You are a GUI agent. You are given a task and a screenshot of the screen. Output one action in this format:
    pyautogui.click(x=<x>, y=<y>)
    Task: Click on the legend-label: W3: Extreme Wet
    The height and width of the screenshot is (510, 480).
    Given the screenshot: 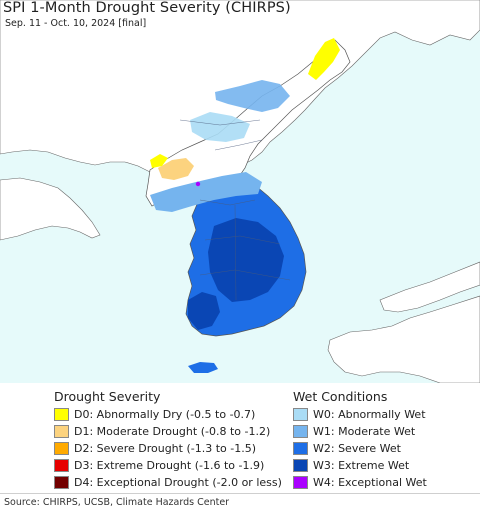 What is the action you would take?
    pyautogui.click(x=361, y=465)
    